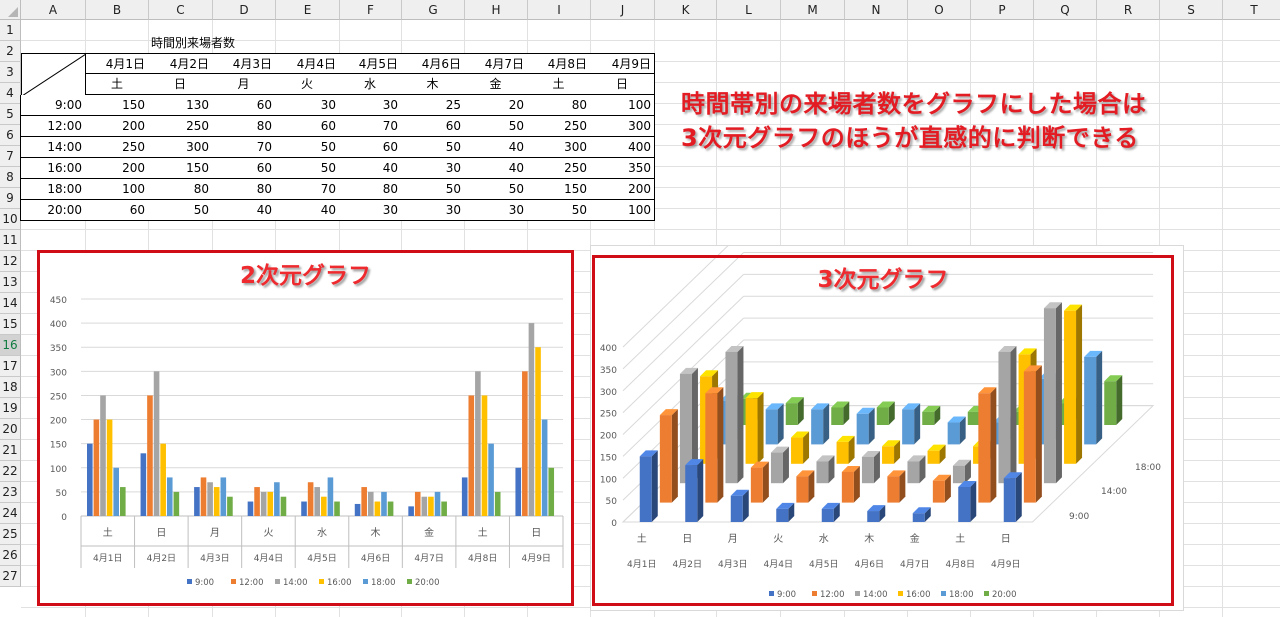  Describe the element at coordinates (54, 75) in the screenshot. I see `diagonal-header-cell` at that location.